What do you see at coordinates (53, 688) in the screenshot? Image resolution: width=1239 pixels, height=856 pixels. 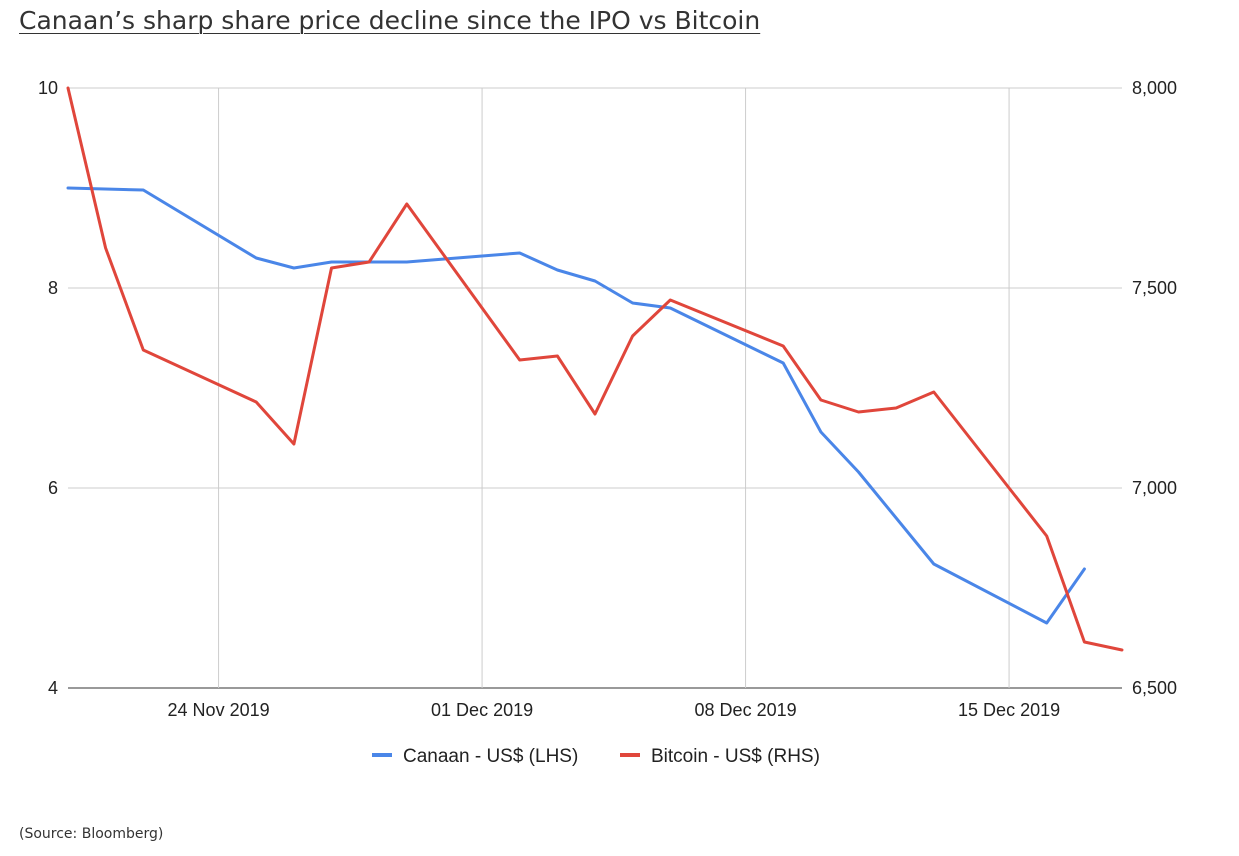 I see `left-tick-label: 4` at bounding box center [53, 688].